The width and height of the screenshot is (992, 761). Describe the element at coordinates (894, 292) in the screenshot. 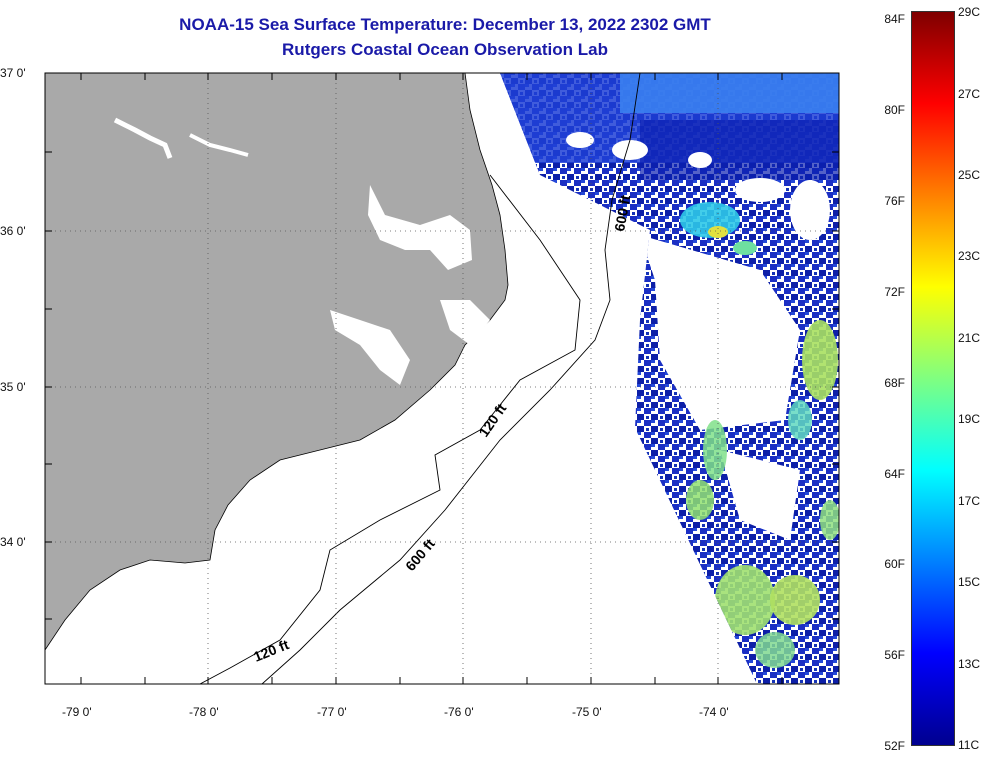

I see `cb-f-72: 72F` at that location.